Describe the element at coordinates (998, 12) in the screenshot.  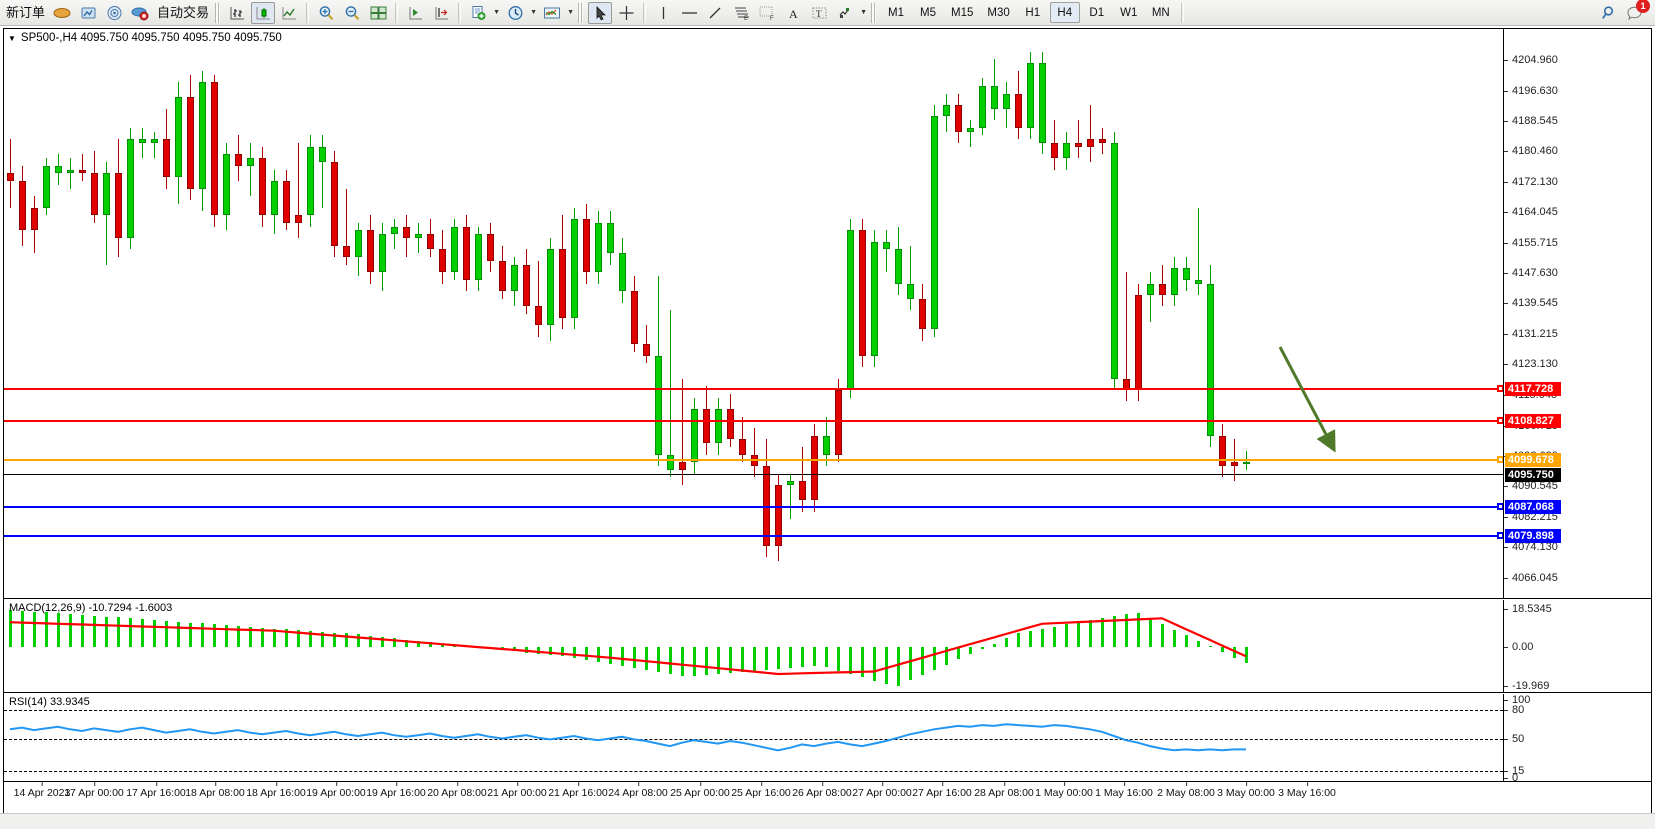
I see `timeframe-m30: M30` at that location.